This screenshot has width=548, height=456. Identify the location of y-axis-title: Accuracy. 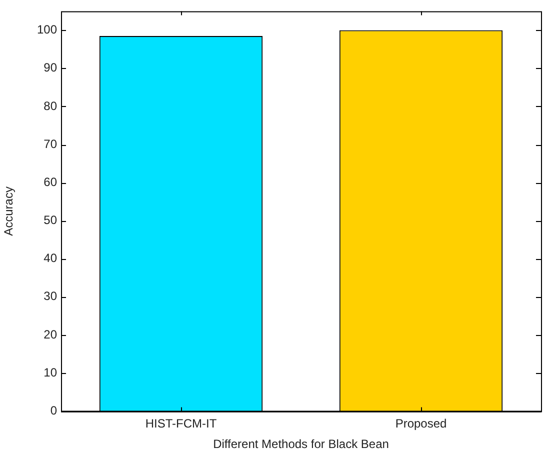
(9, 211).